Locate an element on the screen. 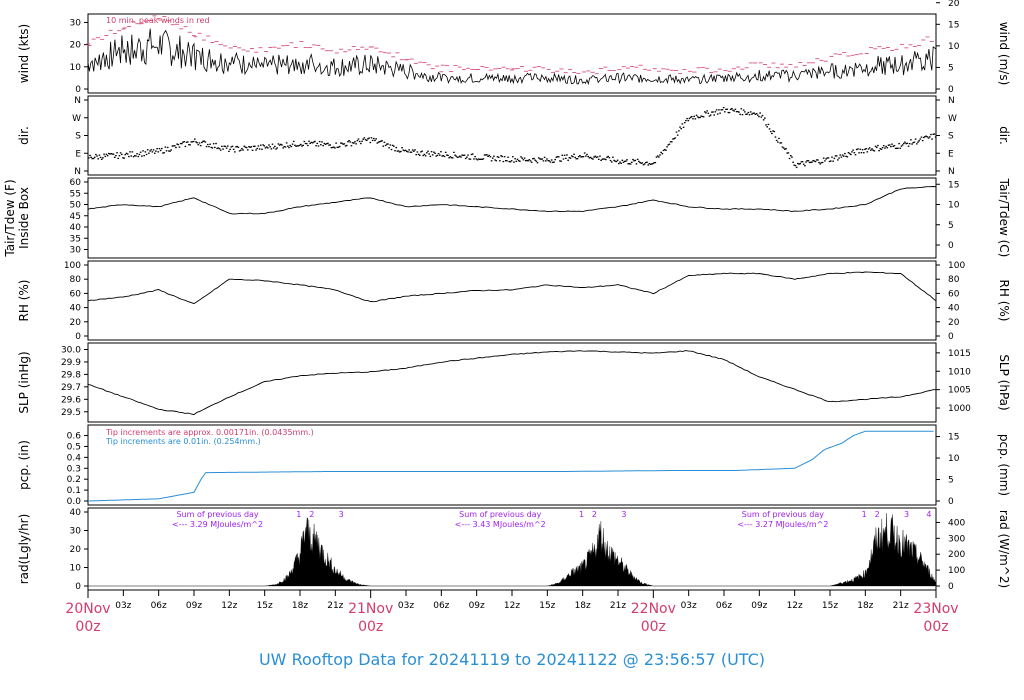 Image resolution: width=1024 pixels, height=700 pixels. tick-label-left: N is located at coordinates (77, 172).